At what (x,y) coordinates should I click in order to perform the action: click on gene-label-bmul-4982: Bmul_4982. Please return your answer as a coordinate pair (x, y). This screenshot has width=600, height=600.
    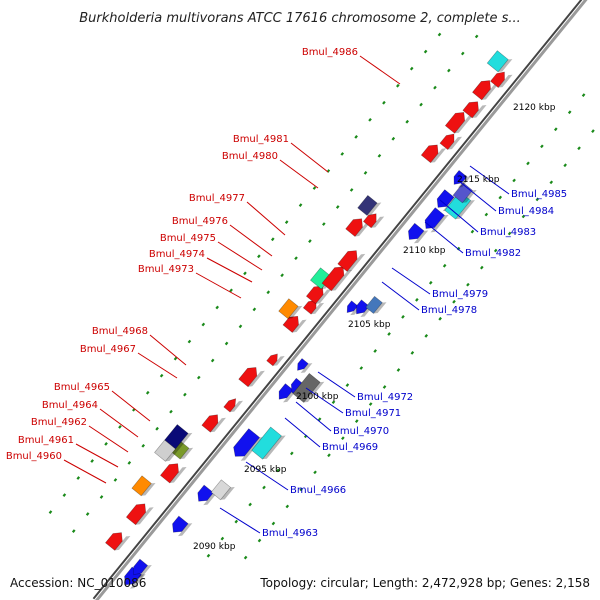
    Looking at the image, I should click on (493, 253).